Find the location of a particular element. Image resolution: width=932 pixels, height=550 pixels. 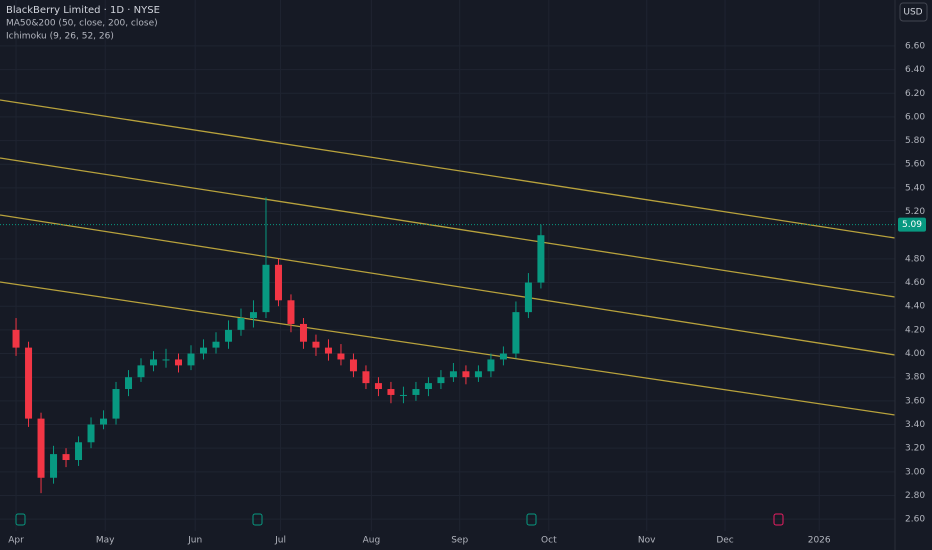

y-tick-label: 4.00 is located at coordinates (915, 354).